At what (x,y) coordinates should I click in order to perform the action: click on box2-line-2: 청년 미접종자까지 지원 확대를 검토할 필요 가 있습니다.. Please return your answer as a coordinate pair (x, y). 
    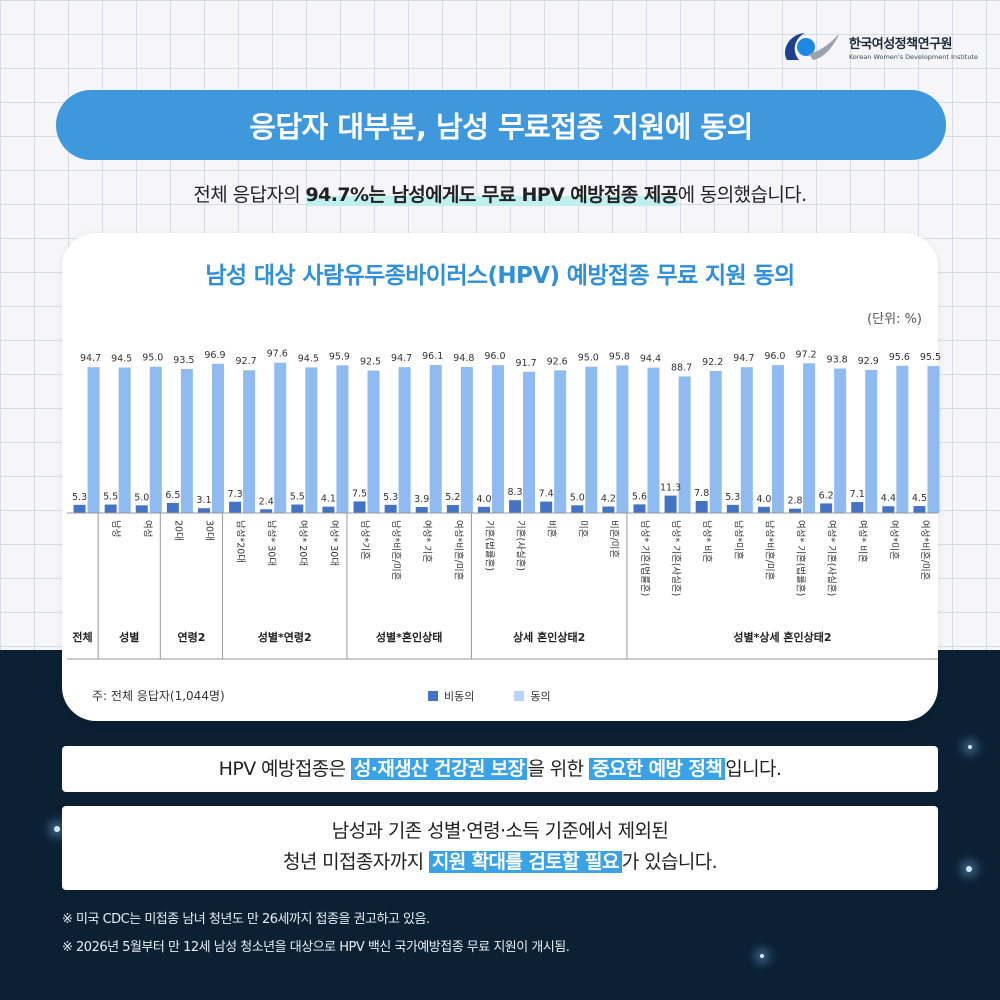
    Looking at the image, I should click on (500, 862).